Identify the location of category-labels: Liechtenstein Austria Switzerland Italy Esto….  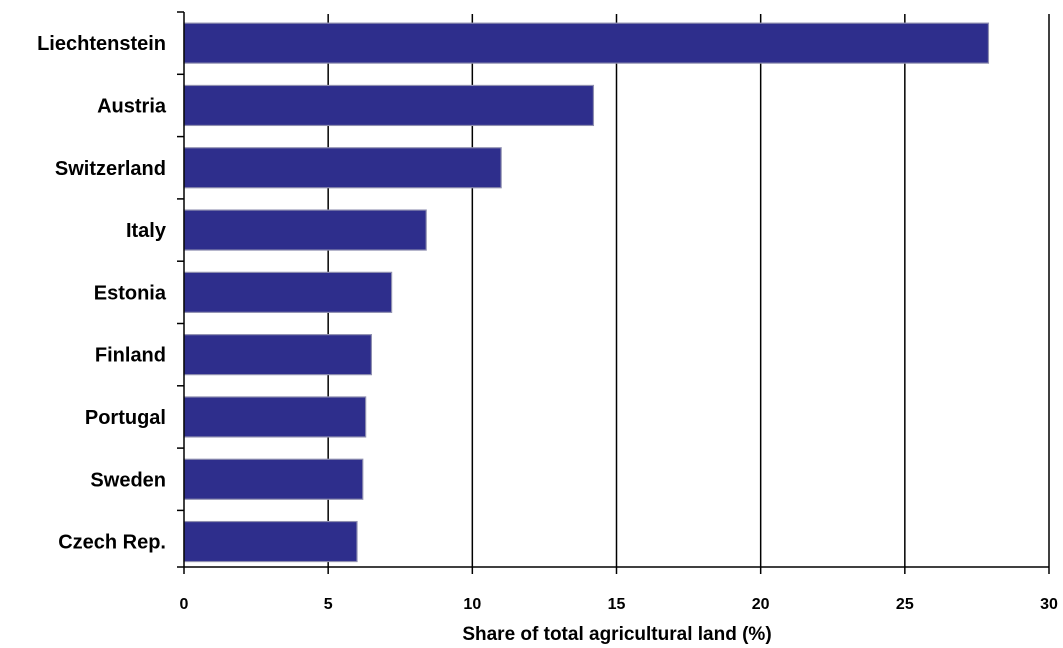
(102, 293).